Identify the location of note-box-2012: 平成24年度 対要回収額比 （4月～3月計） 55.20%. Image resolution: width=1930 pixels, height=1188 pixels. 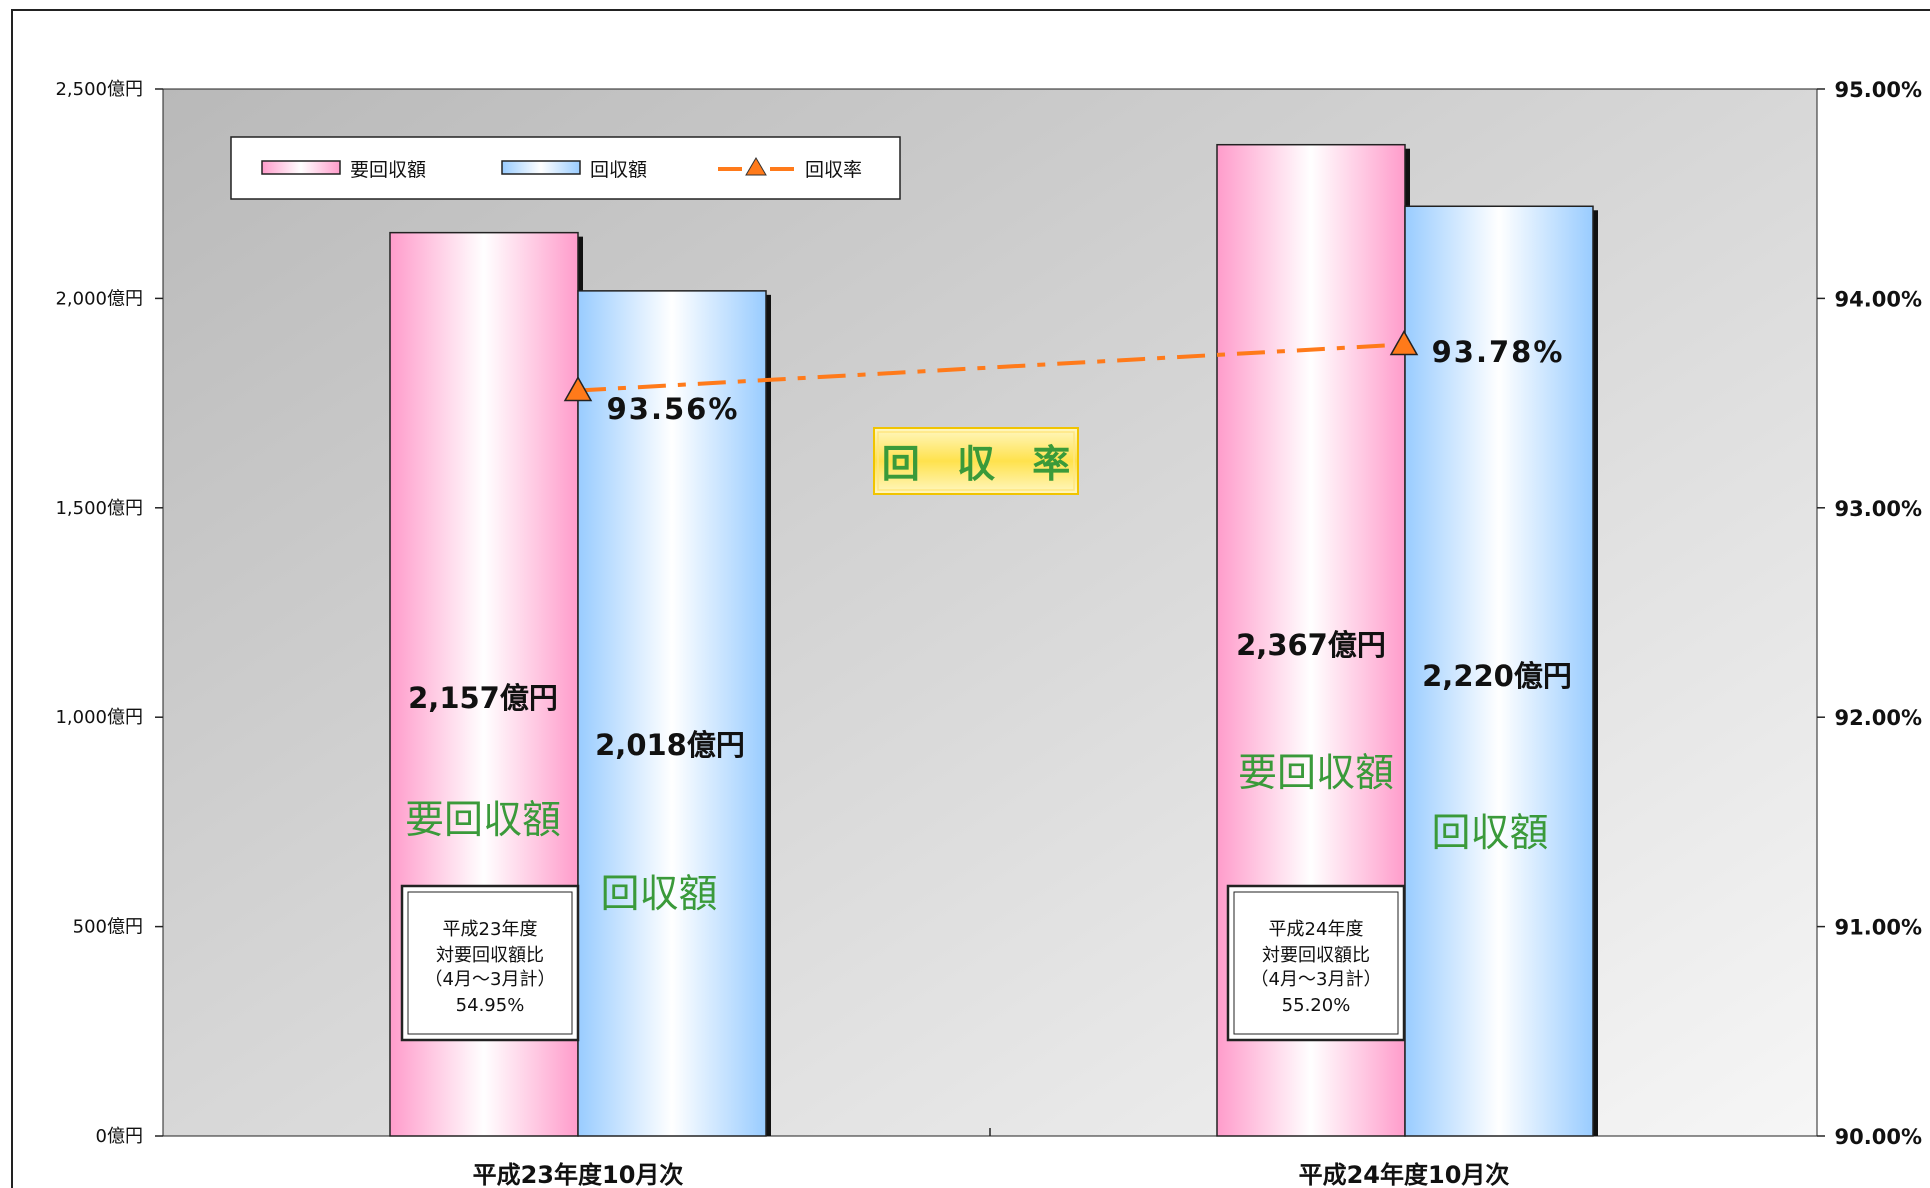
(1316, 963).